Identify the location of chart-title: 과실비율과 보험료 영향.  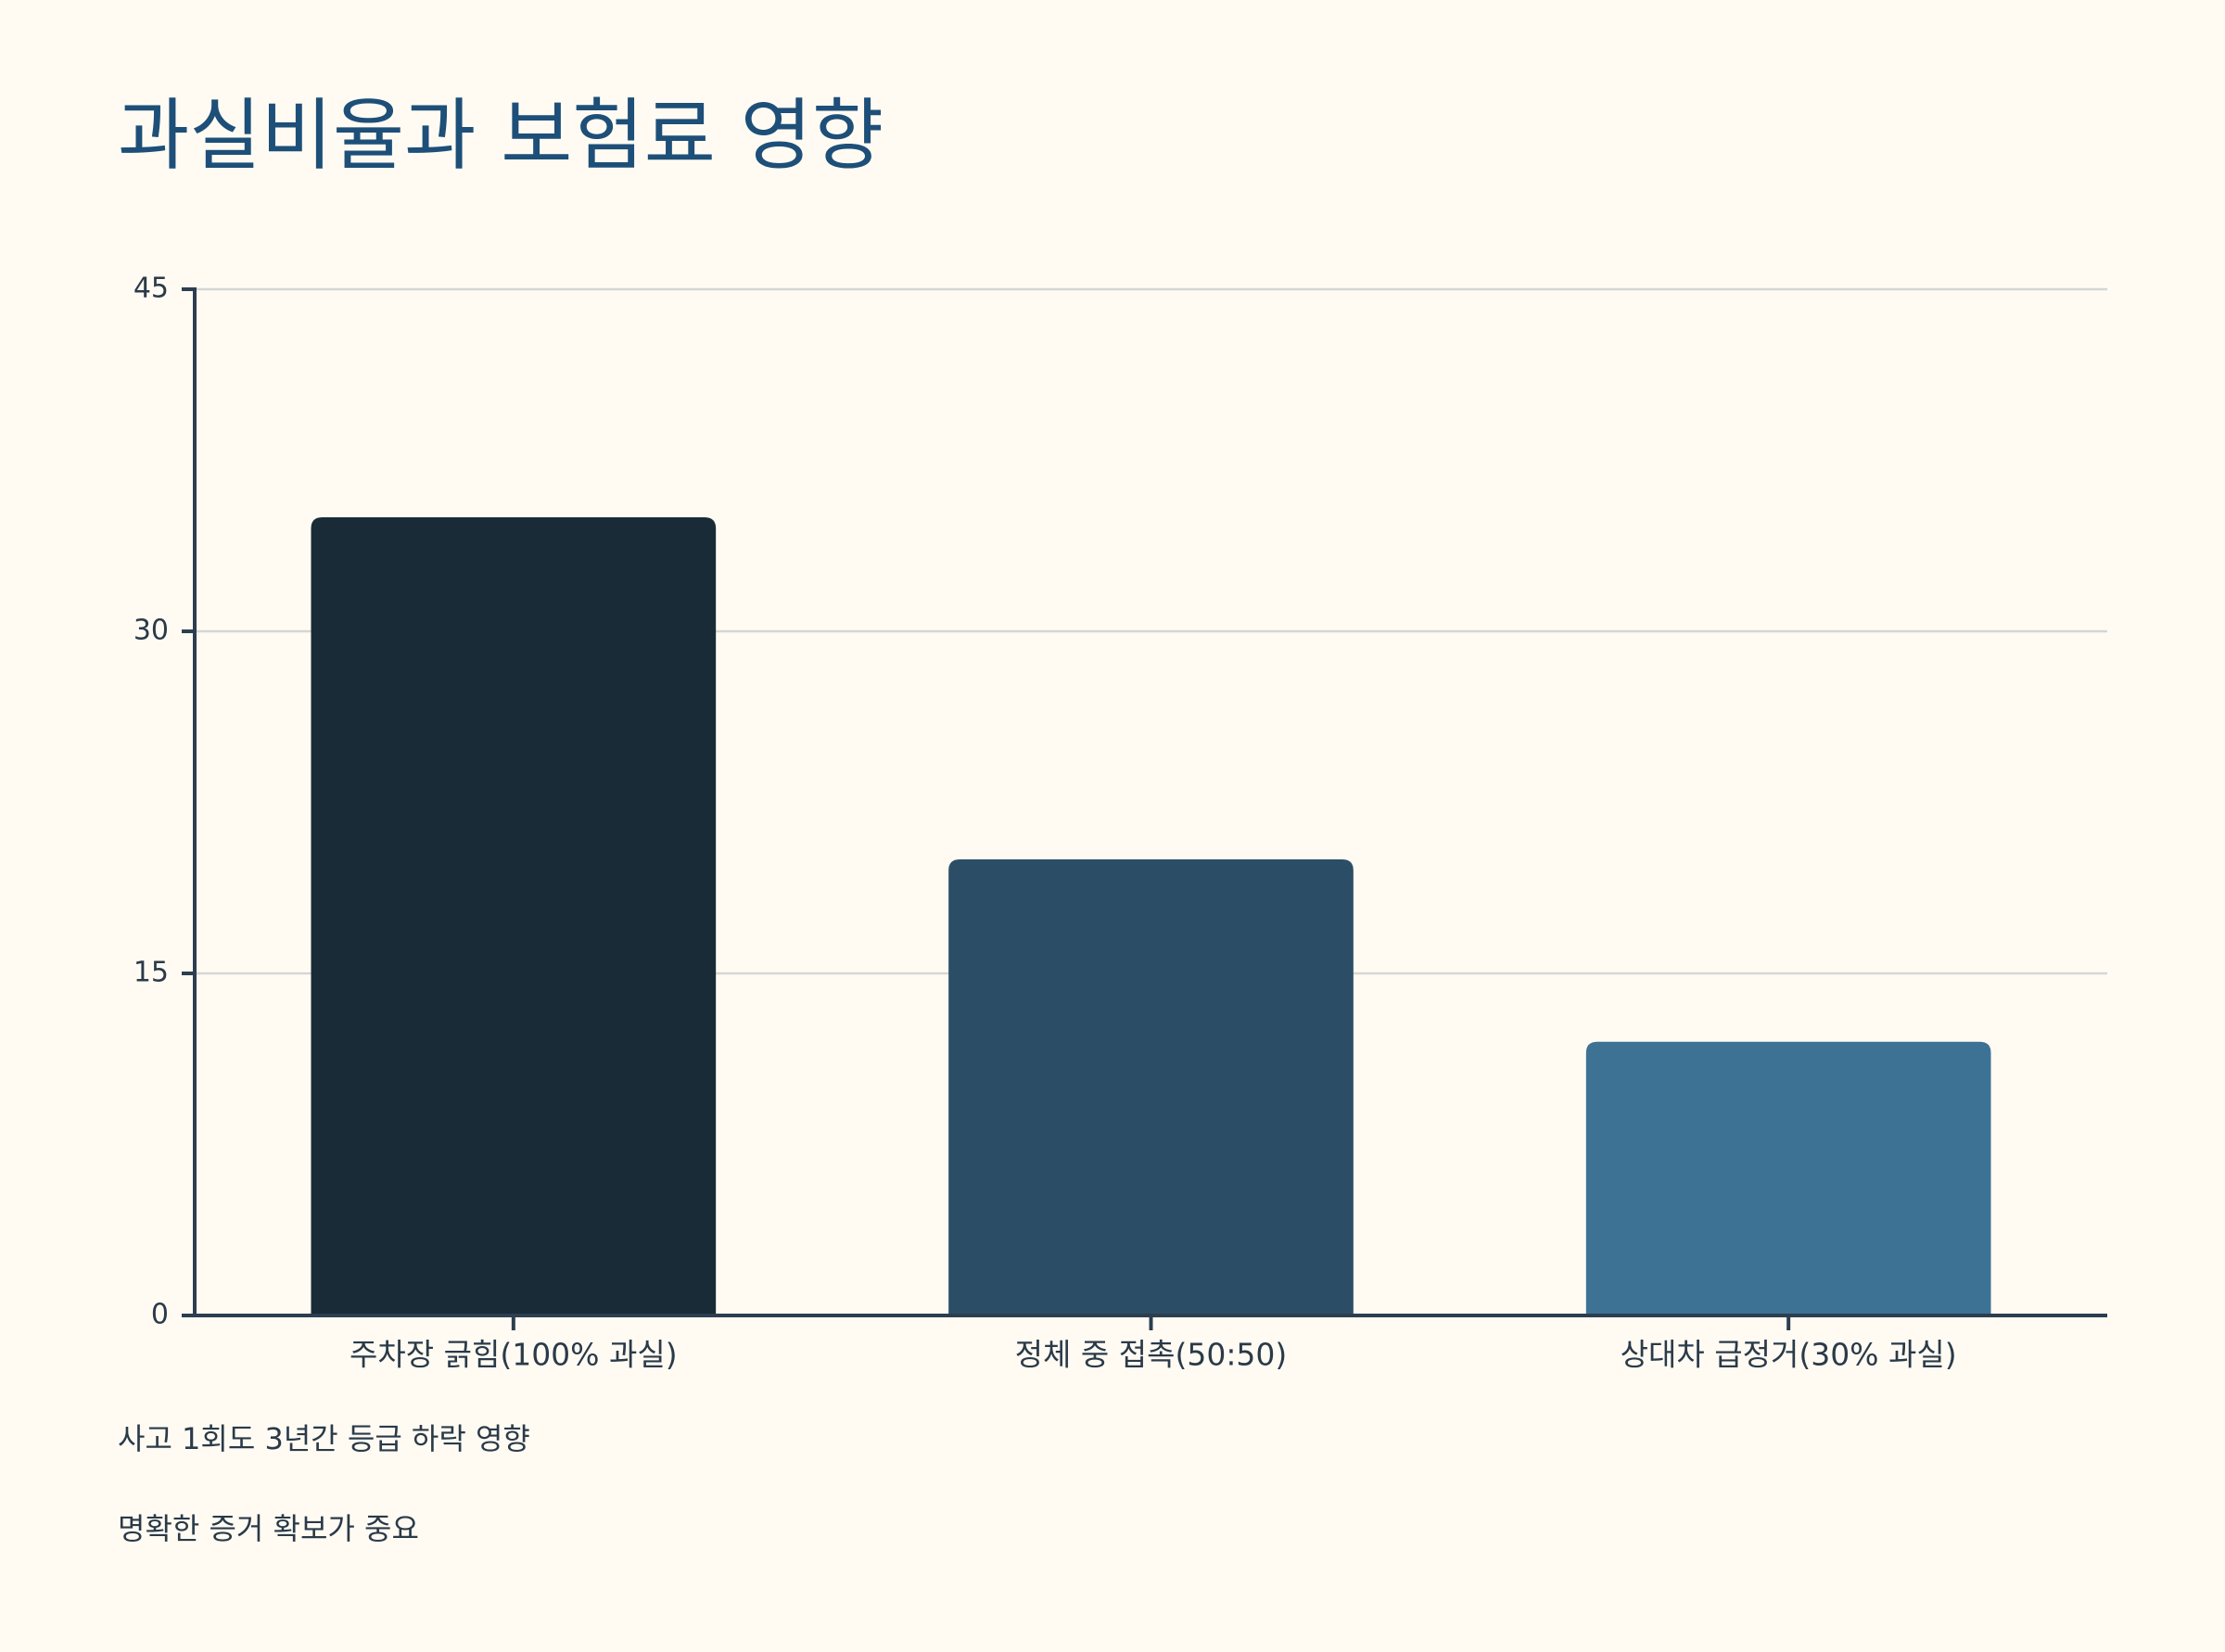
(501, 136).